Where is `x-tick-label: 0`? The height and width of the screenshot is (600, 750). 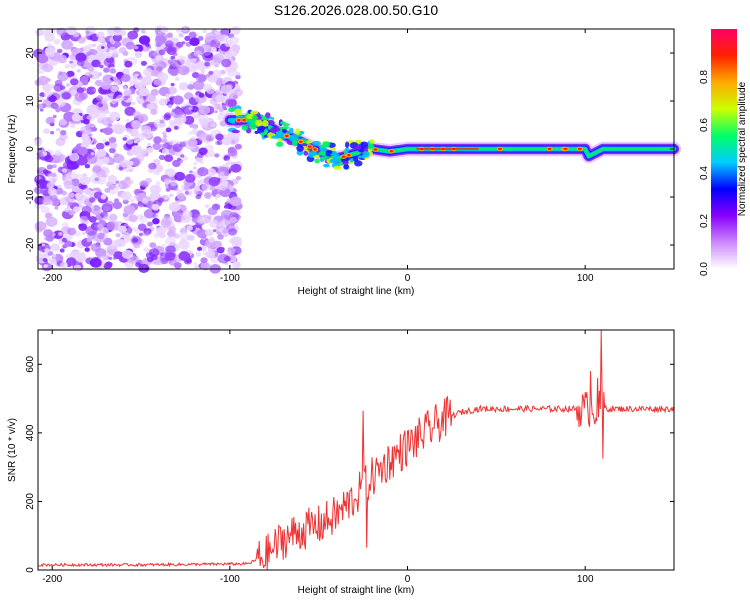
x-tick-label: 0 is located at coordinates (408, 579).